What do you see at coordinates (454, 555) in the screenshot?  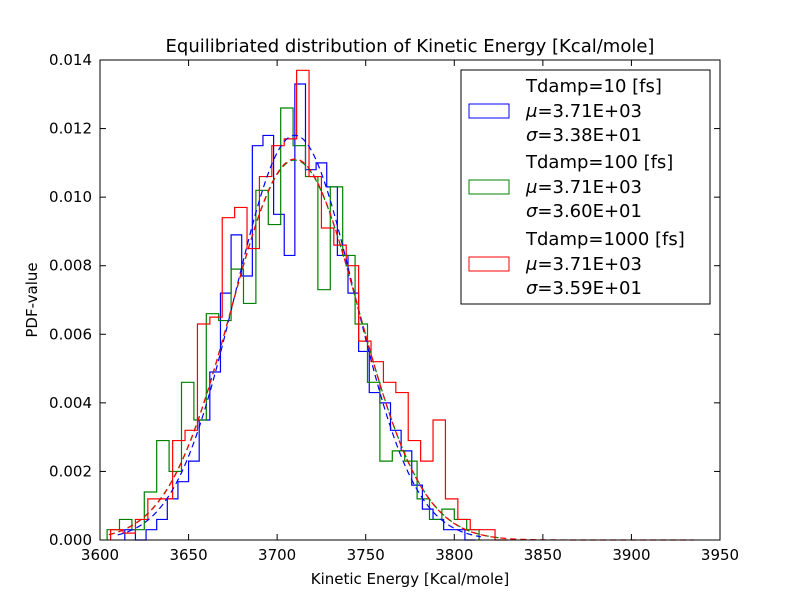 I see `x-tick-label-4: 3800` at bounding box center [454, 555].